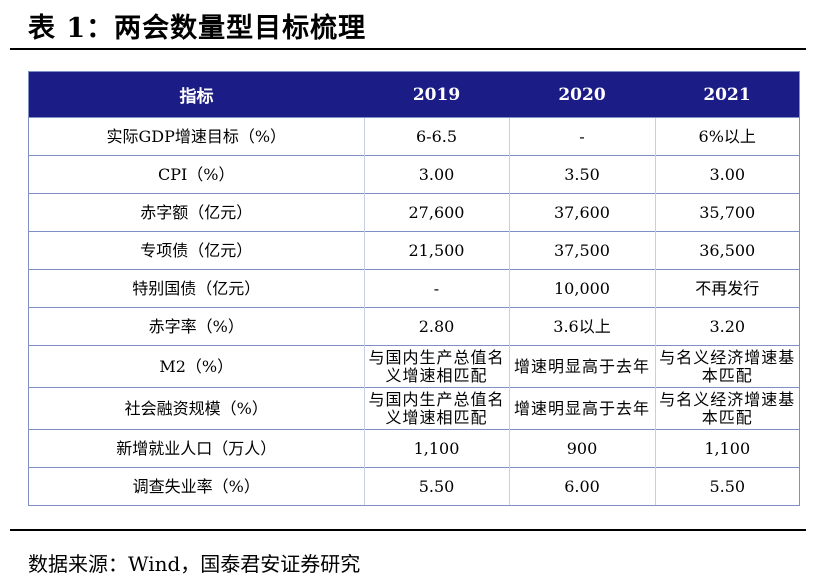 This screenshot has width=816, height=582. I want to click on row-label: 社会融资规模（%）, so click(196, 408).